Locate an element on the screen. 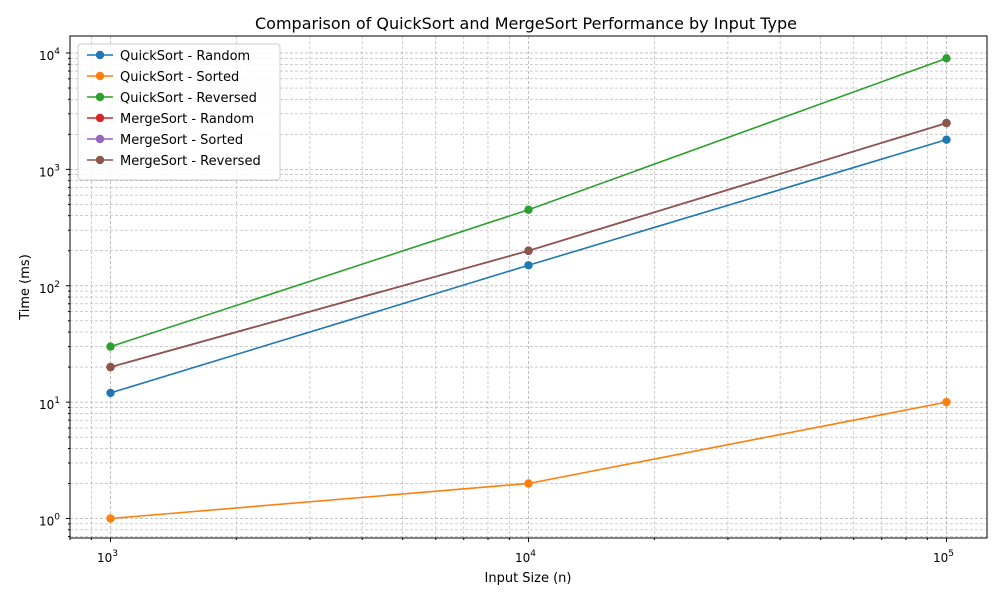 This screenshot has height=600, width=1000. y-axis: 10⁰ 10¹ 10² 10³ 10⁴ is located at coordinates (54, 292).